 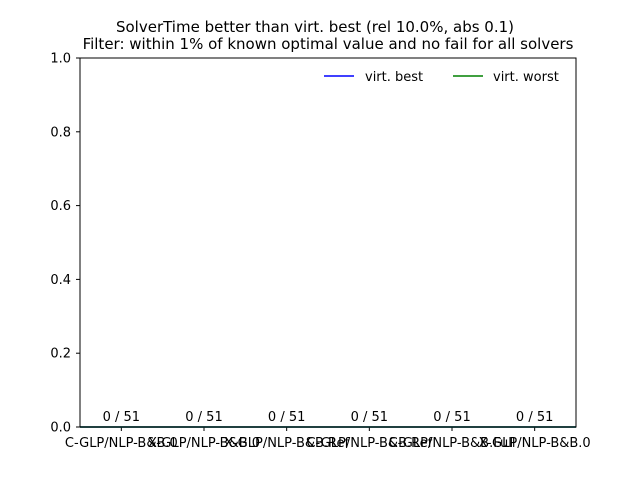 What do you see at coordinates (452, 443) in the screenshot?
I see `x-tick-label: C-GLP/NLP-B&B.Full` at bounding box center [452, 443].